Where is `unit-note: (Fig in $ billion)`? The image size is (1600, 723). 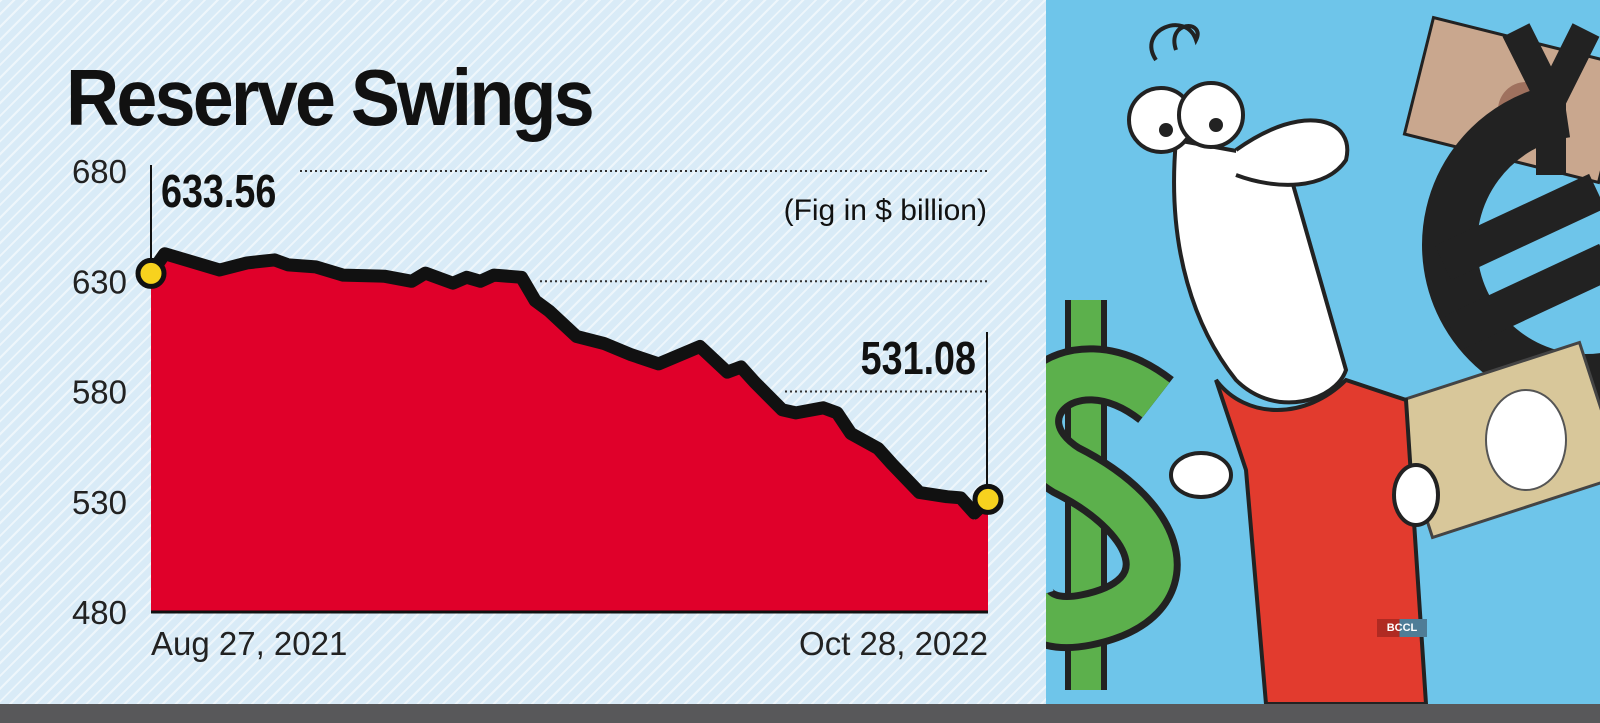
unit-note: (Fig in $ billion) is located at coordinates (885, 210).